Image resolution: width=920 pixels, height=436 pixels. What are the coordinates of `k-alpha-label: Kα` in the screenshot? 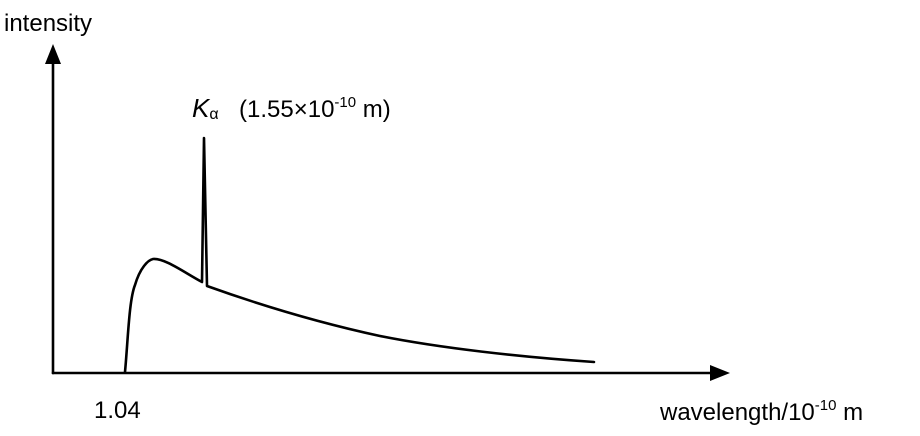 It's located at (205, 108).